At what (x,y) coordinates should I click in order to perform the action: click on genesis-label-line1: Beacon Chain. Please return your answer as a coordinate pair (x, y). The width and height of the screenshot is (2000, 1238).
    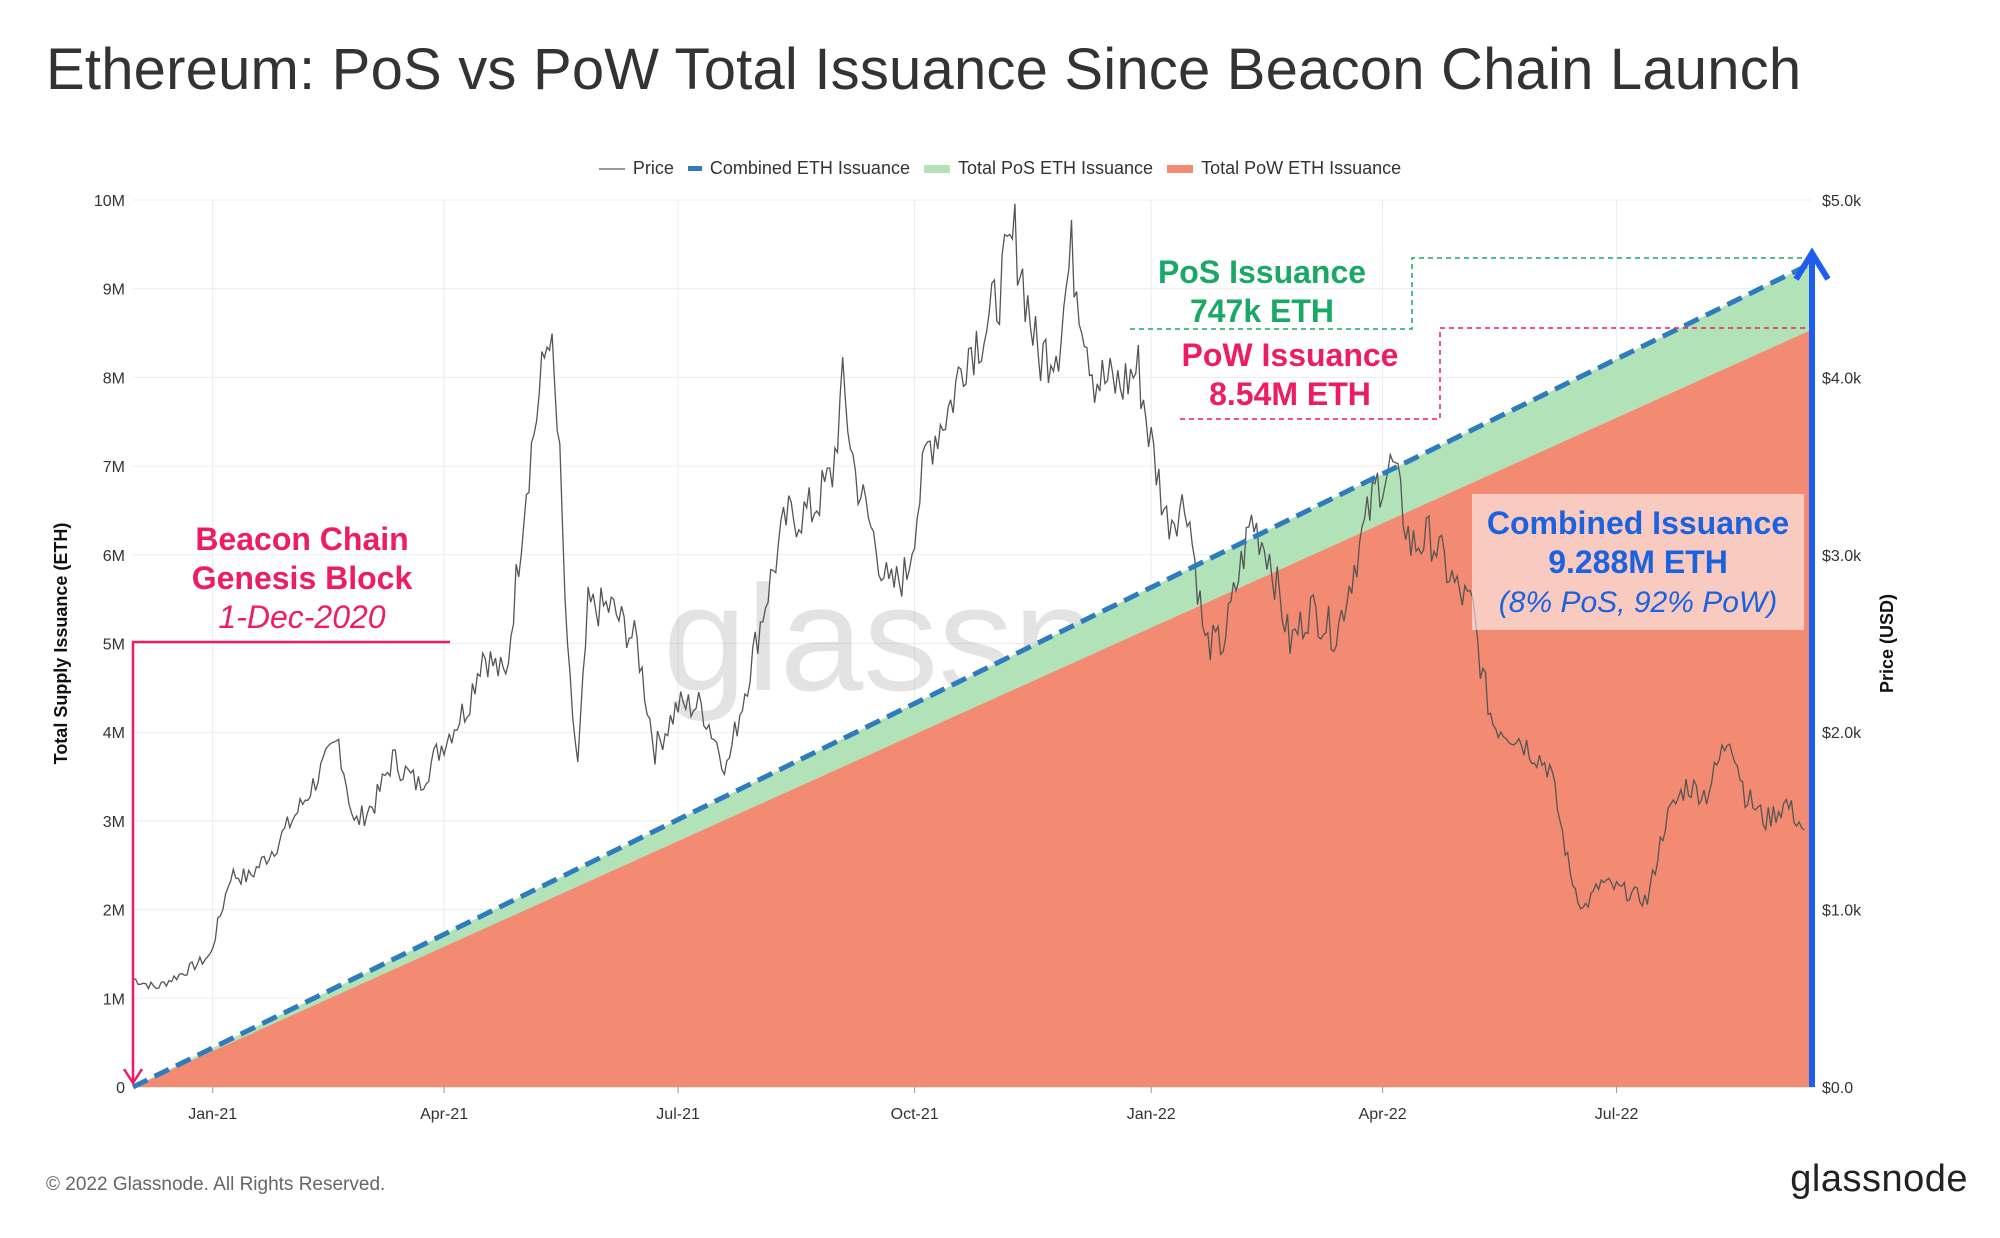
    Looking at the image, I should click on (301, 539).